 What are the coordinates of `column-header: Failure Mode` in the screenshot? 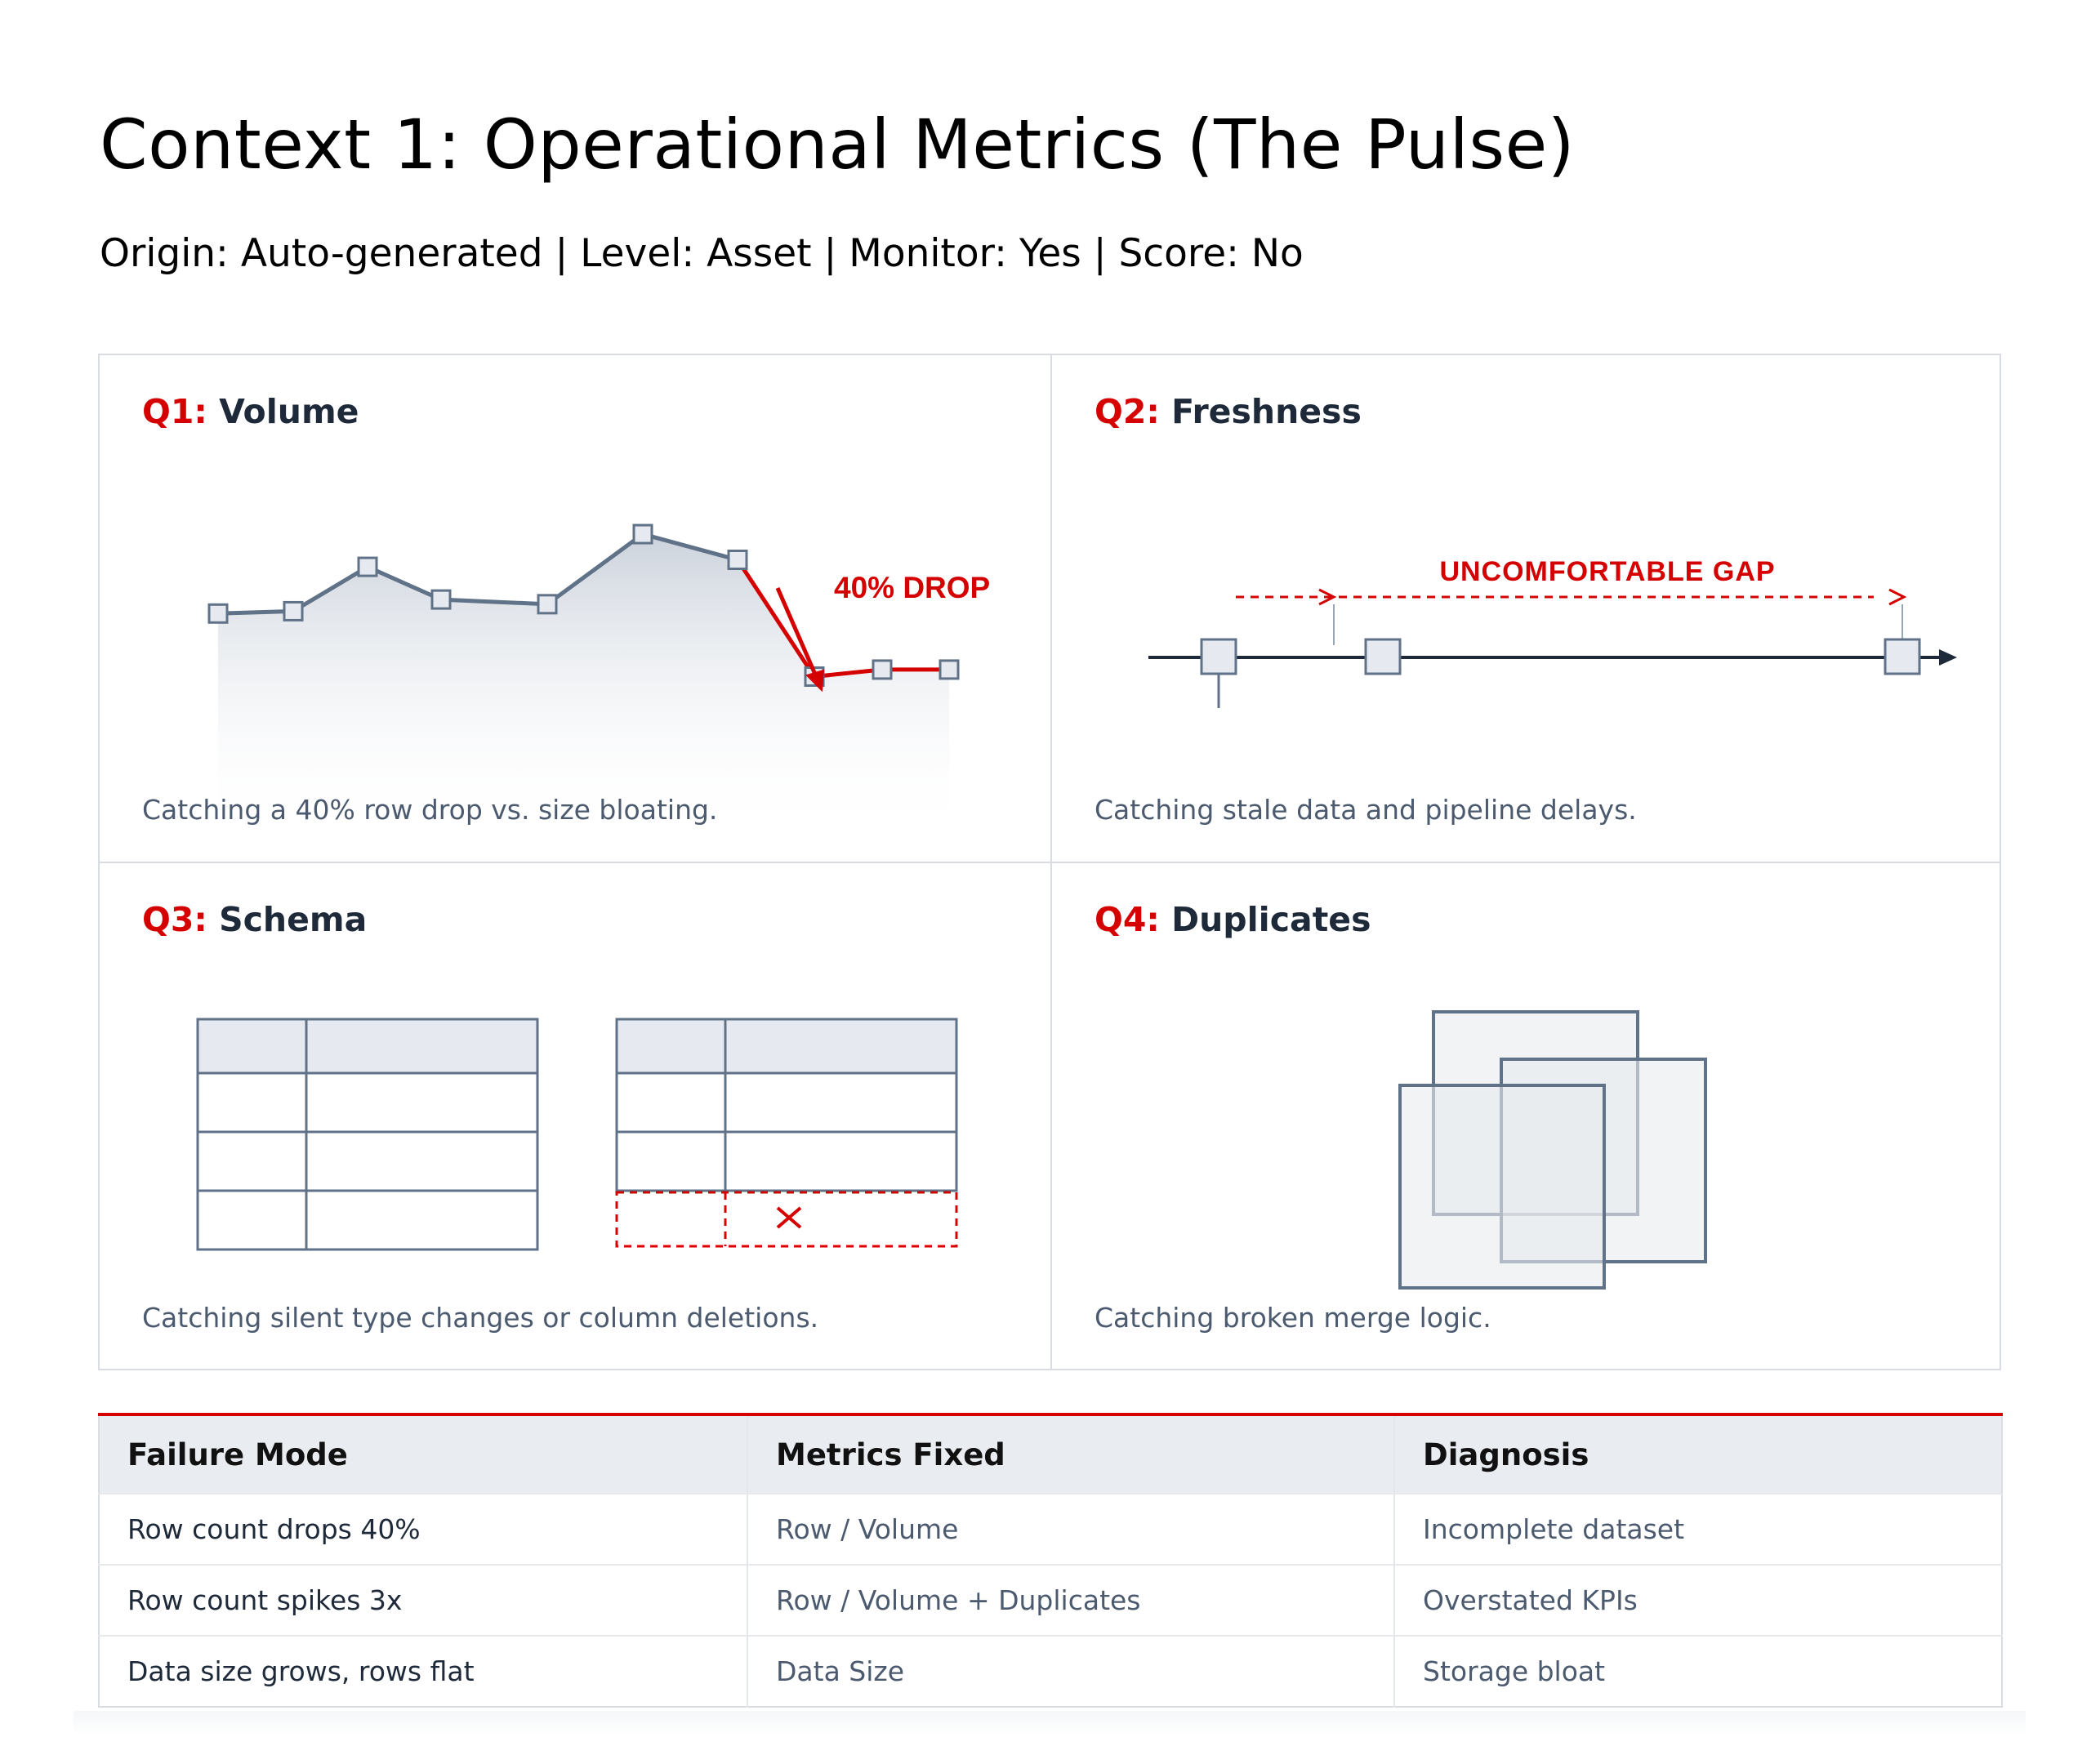 It's located at (423, 1454).